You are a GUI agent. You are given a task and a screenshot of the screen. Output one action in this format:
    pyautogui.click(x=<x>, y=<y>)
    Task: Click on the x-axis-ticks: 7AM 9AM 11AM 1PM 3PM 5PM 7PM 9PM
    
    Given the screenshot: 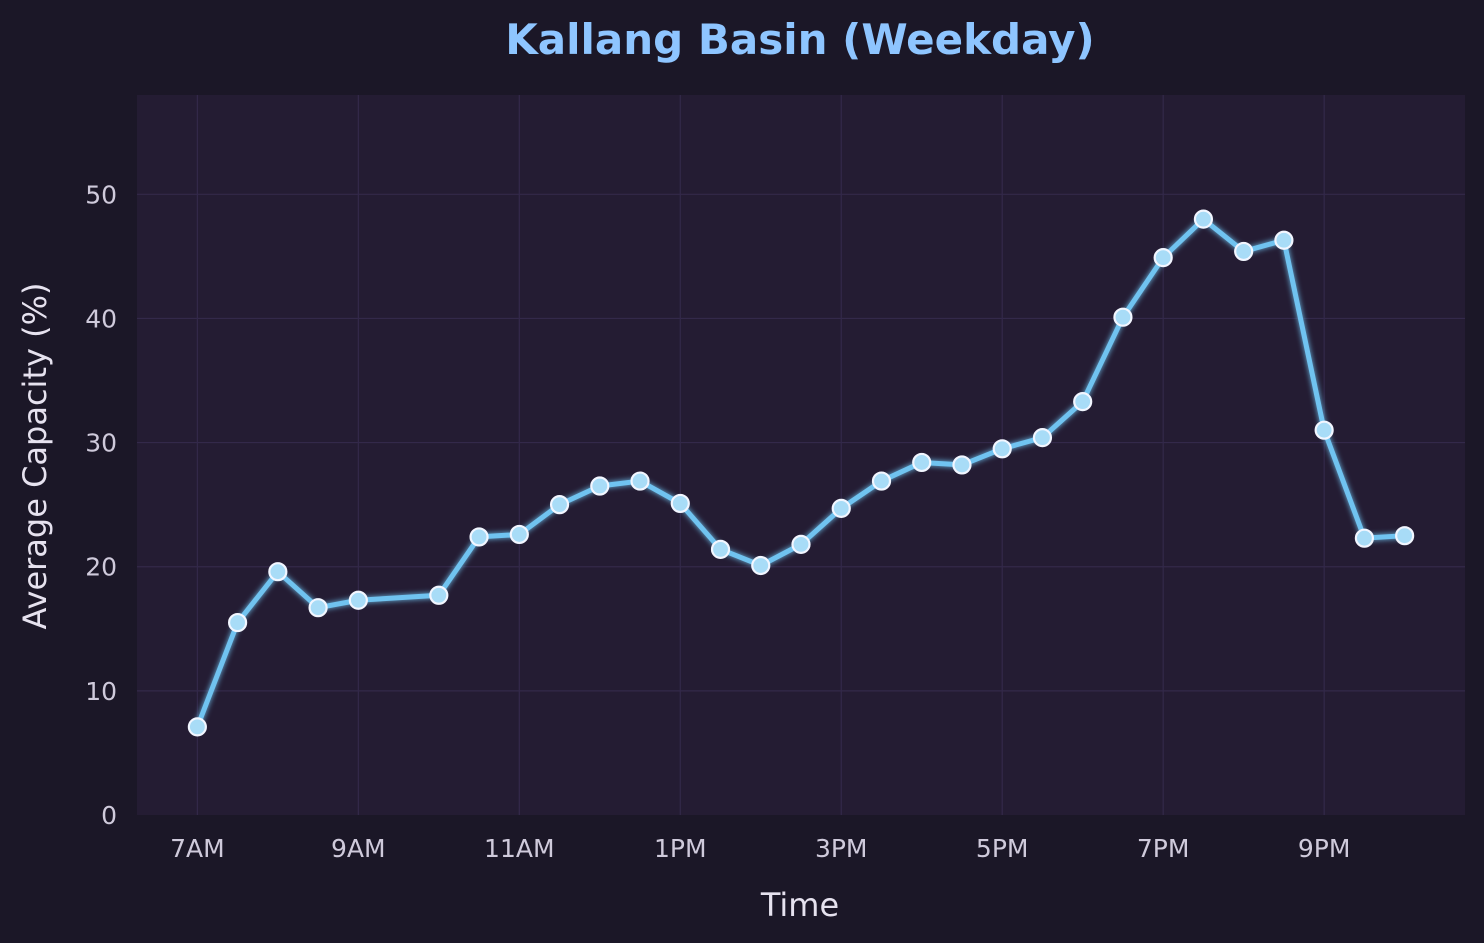 What is the action you would take?
    pyautogui.click(x=760, y=848)
    